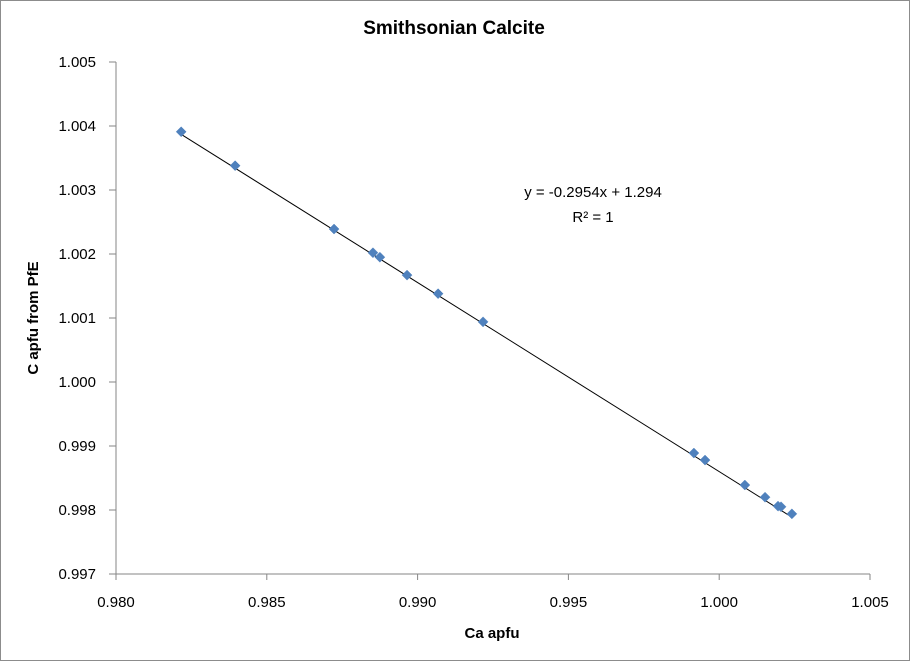  What do you see at coordinates (77, 382) in the screenshot?
I see `y-tick-label: 1.000` at bounding box center [77, 382].